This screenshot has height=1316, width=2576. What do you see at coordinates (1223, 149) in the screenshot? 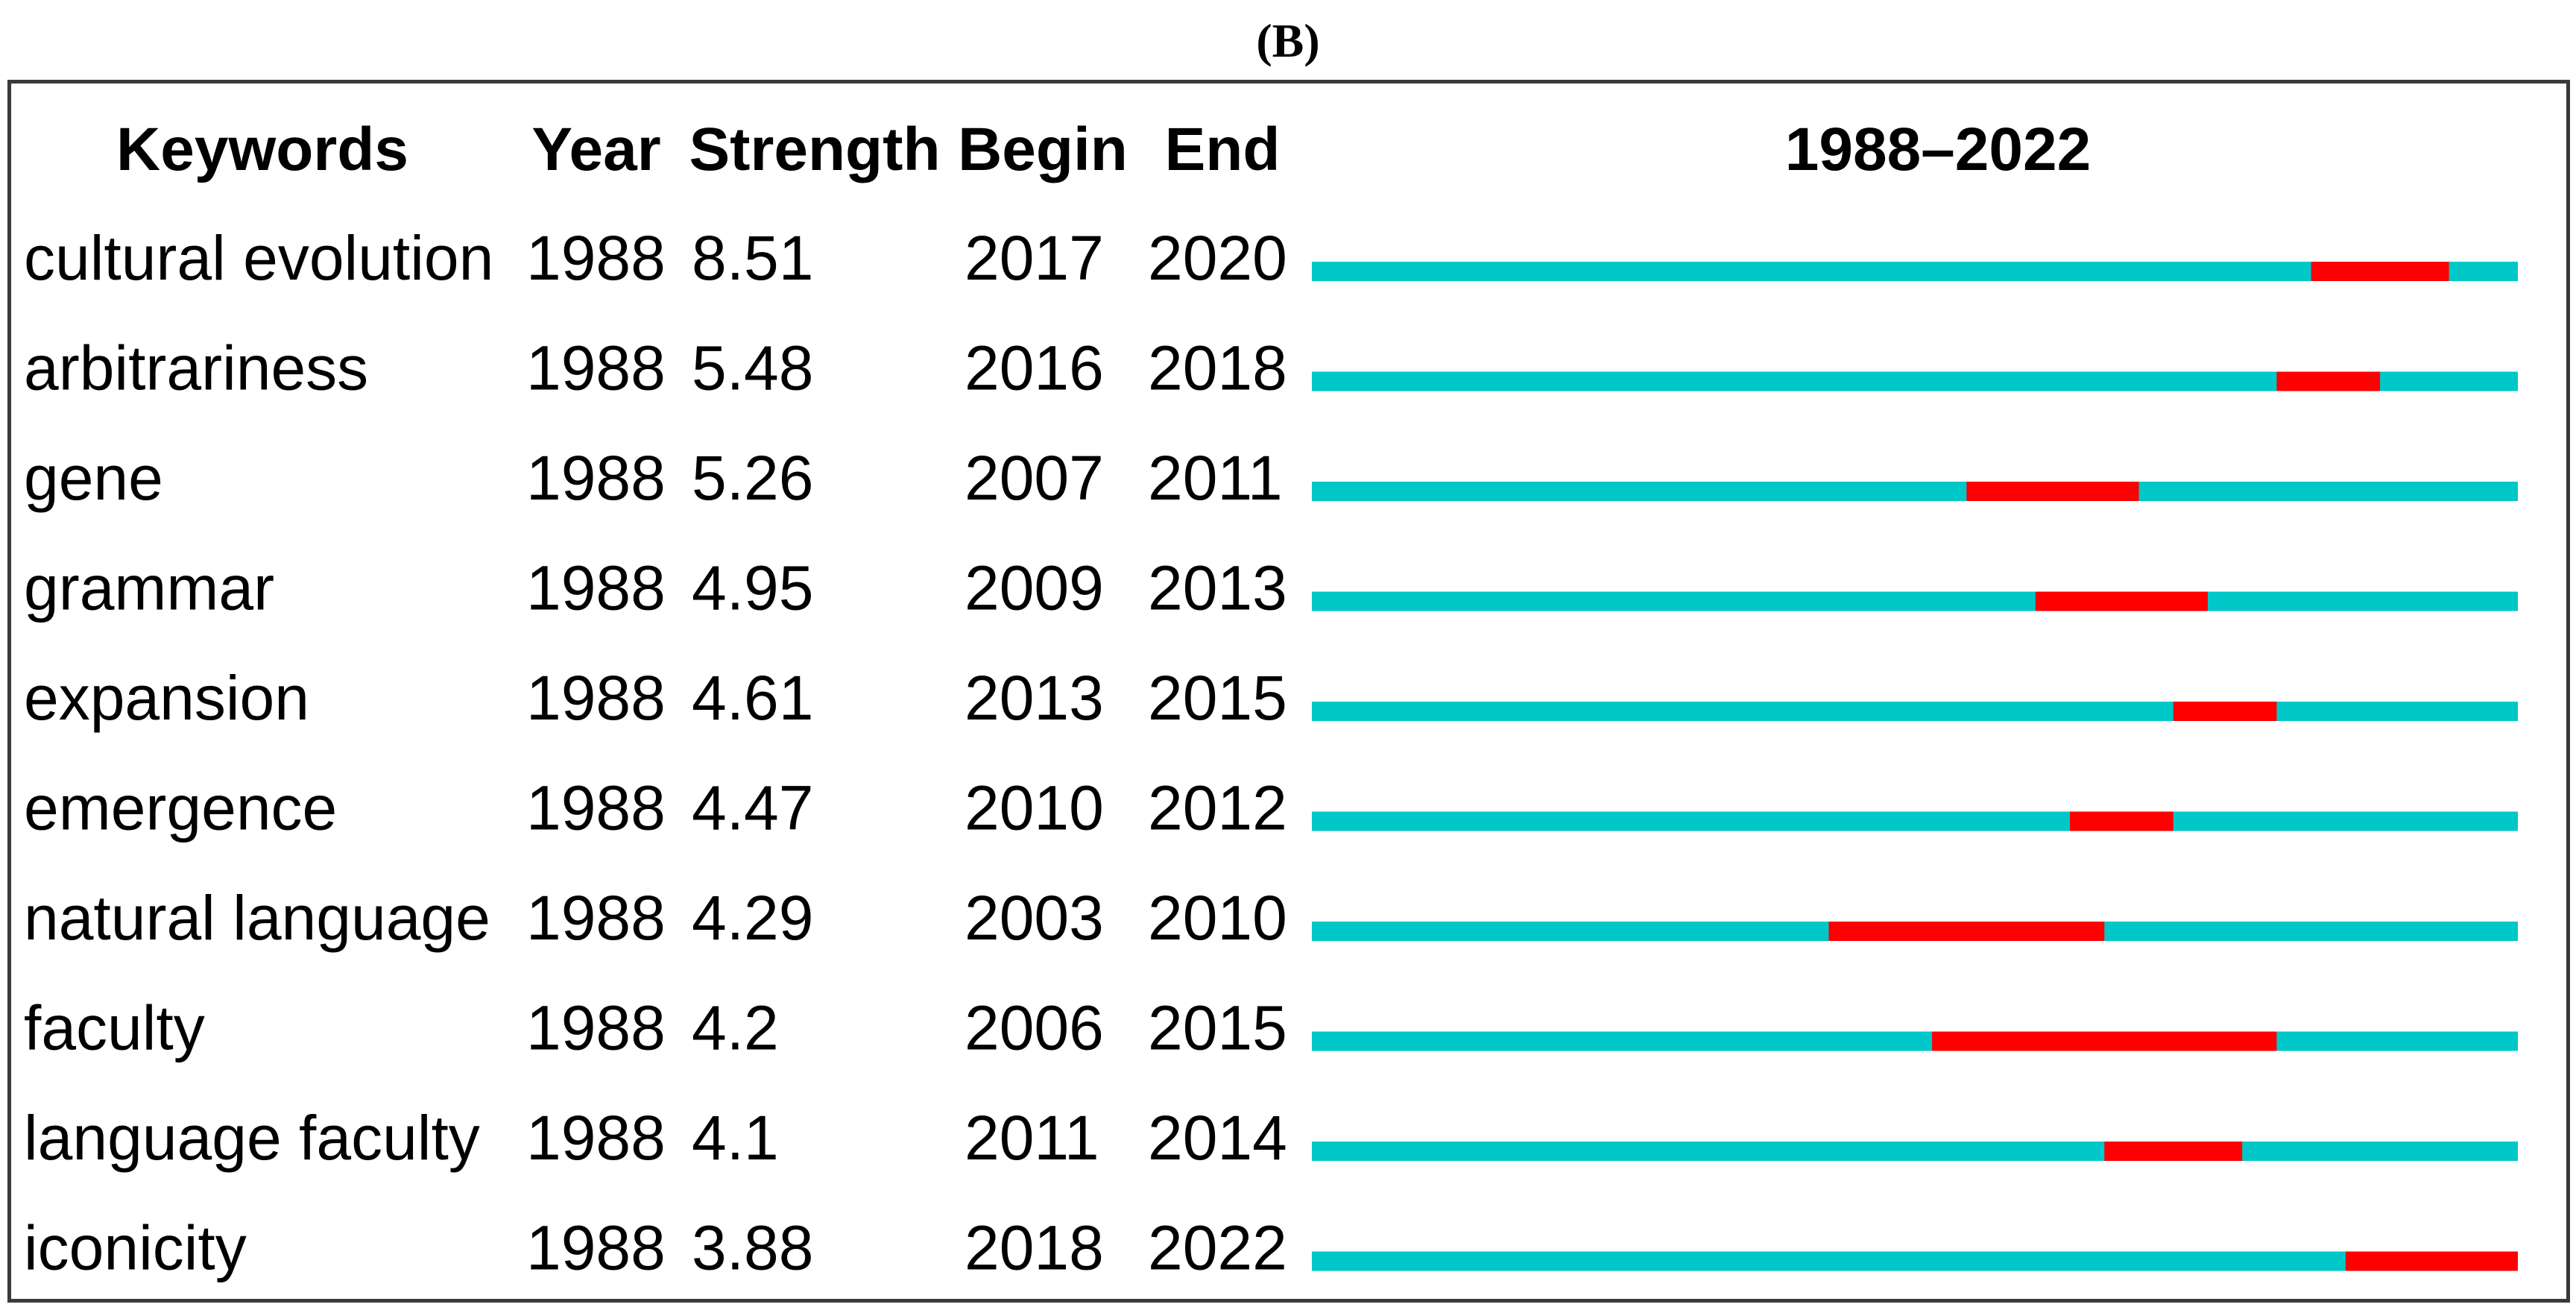
I see `header-end: End` at bounding box center [1223, 149].